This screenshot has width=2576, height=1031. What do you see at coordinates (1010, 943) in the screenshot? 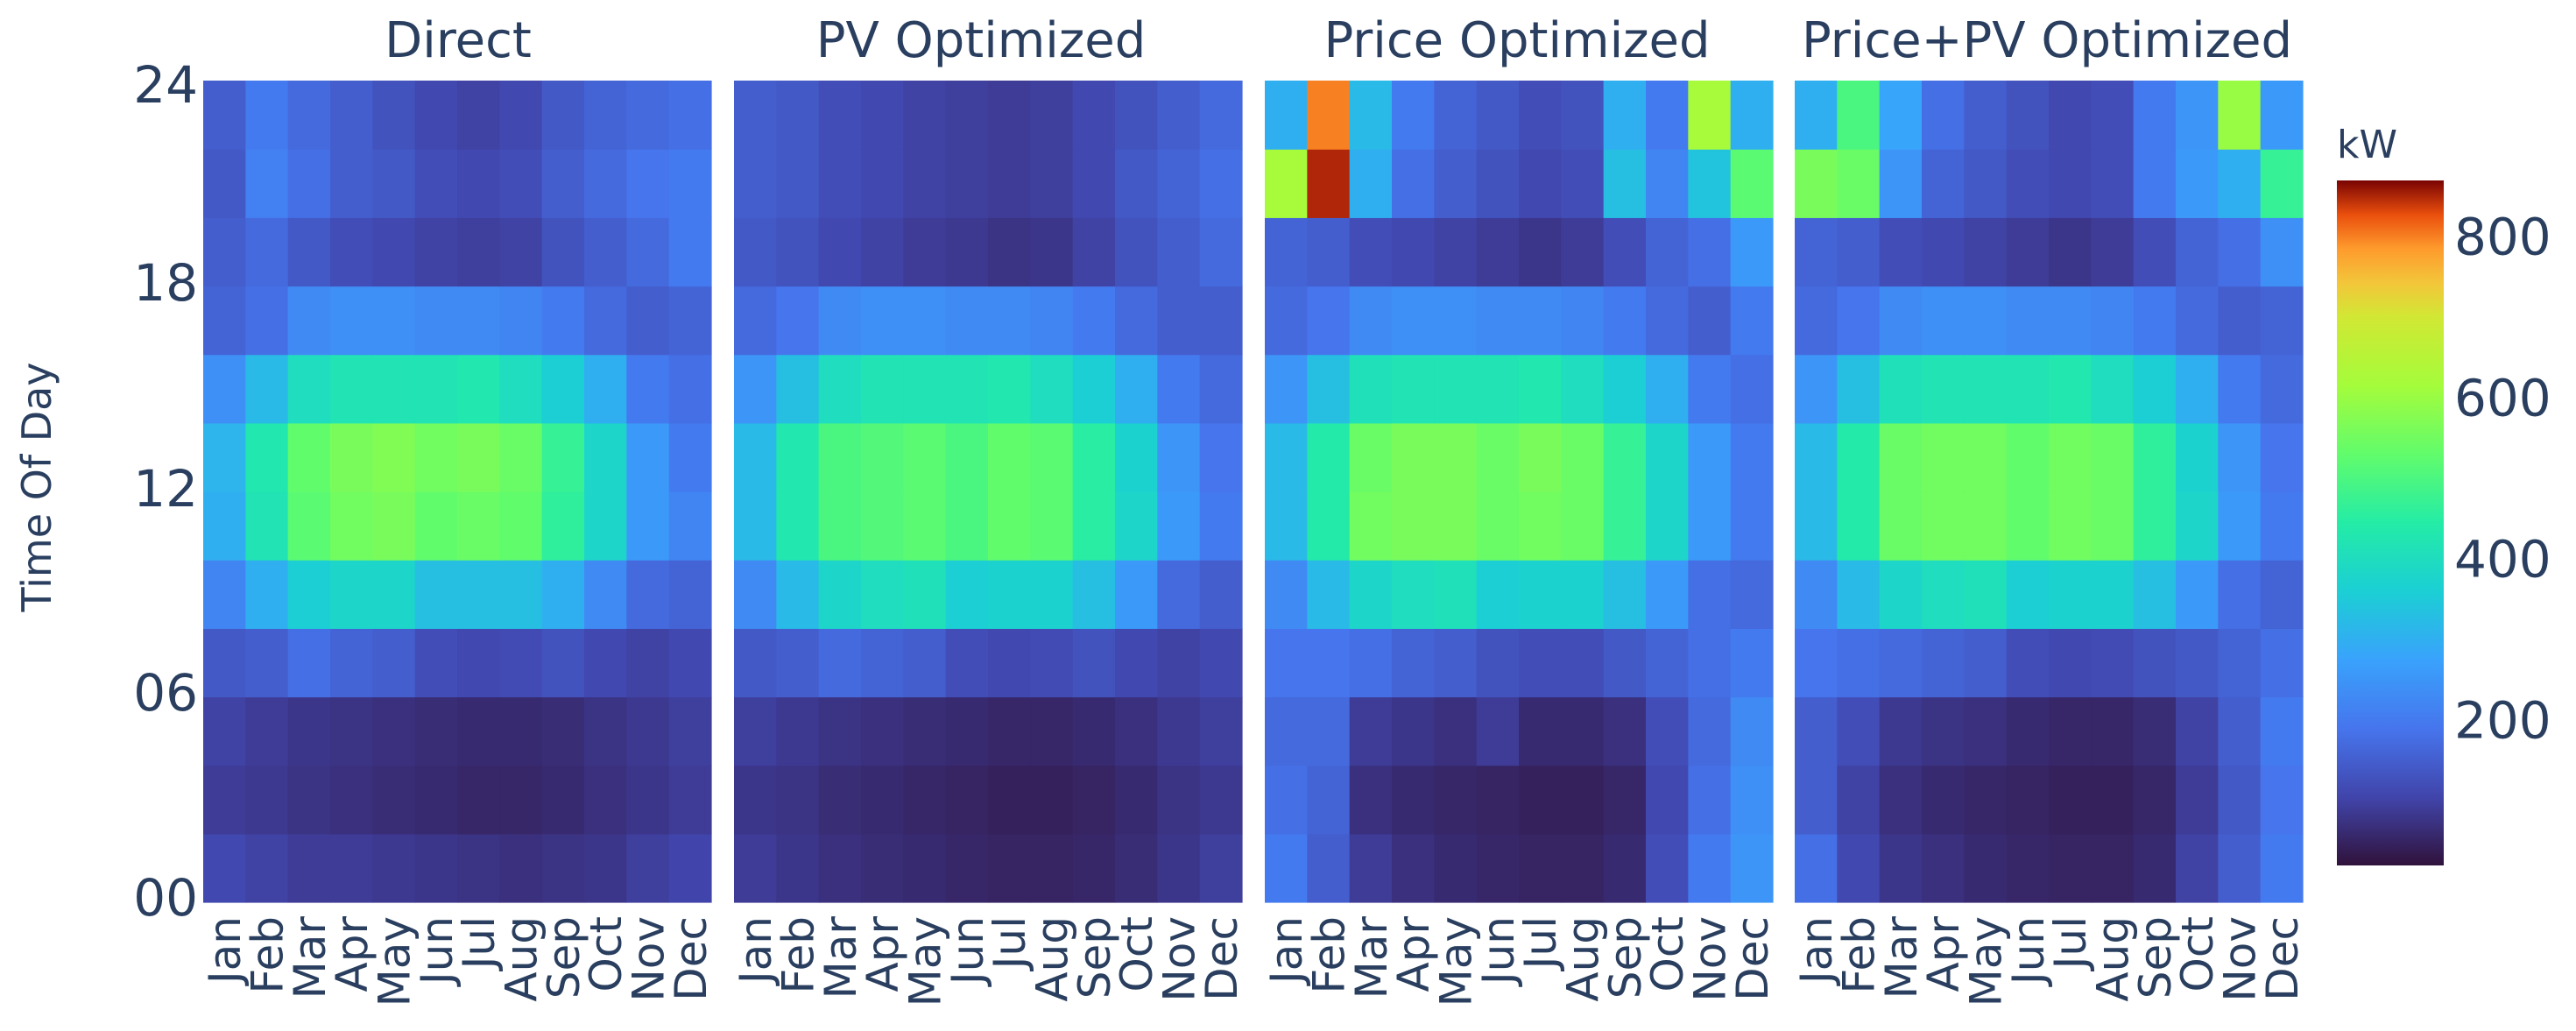
I see `month-tick-label: Jul` at bounding box center [1010, 943].